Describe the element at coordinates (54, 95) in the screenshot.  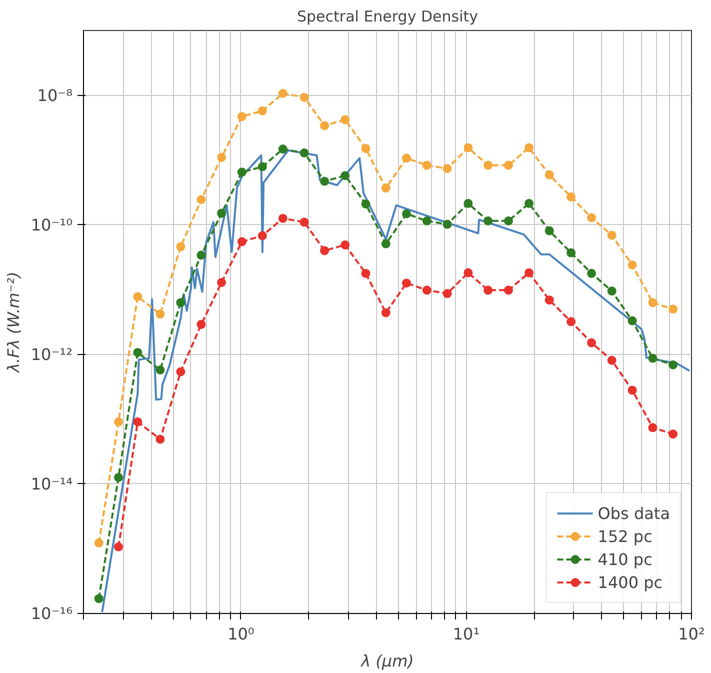
I see `y-tick-label: 10⁻⁸` at that location.